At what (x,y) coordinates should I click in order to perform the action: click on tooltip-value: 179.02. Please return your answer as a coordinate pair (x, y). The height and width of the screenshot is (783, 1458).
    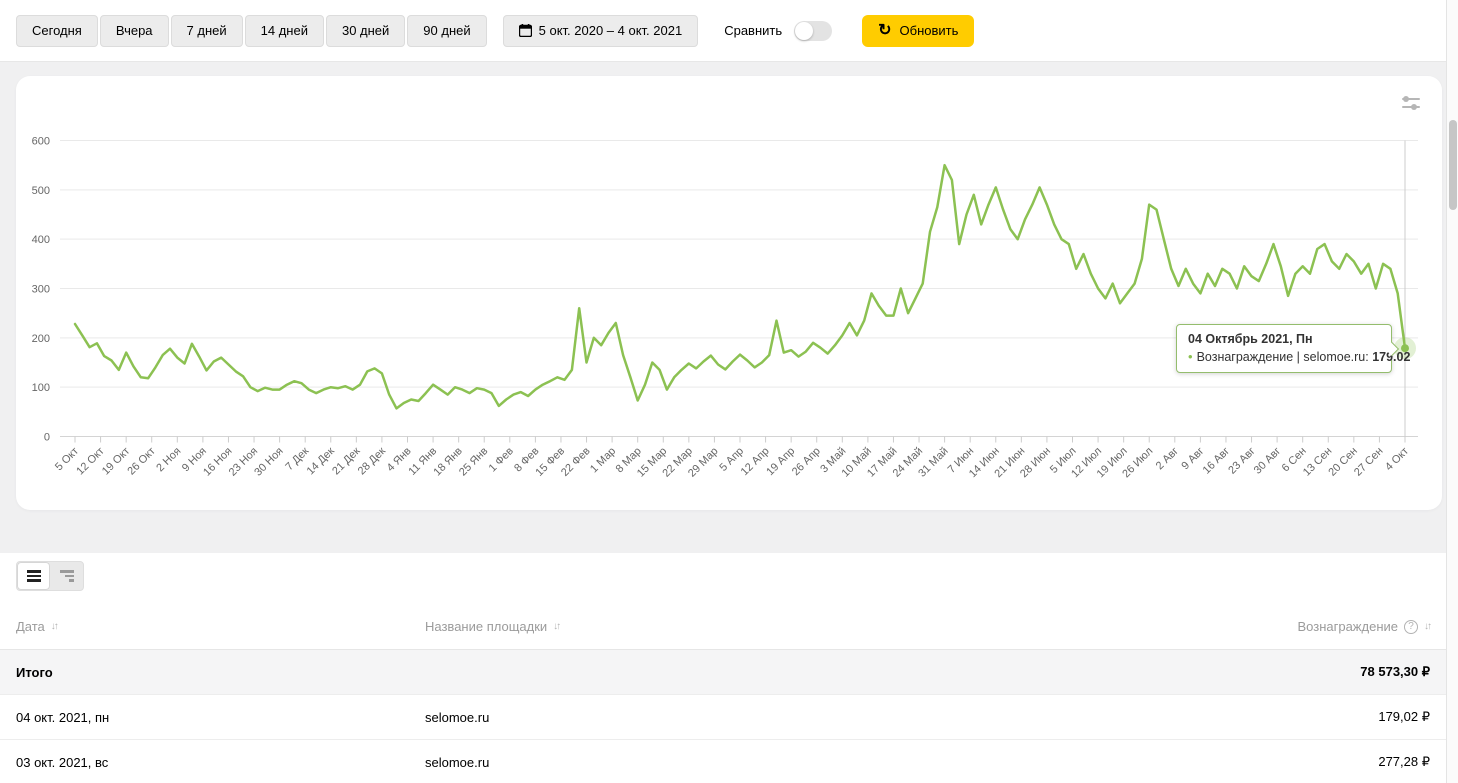
    Looking at the image, I should click on (1391, 357).